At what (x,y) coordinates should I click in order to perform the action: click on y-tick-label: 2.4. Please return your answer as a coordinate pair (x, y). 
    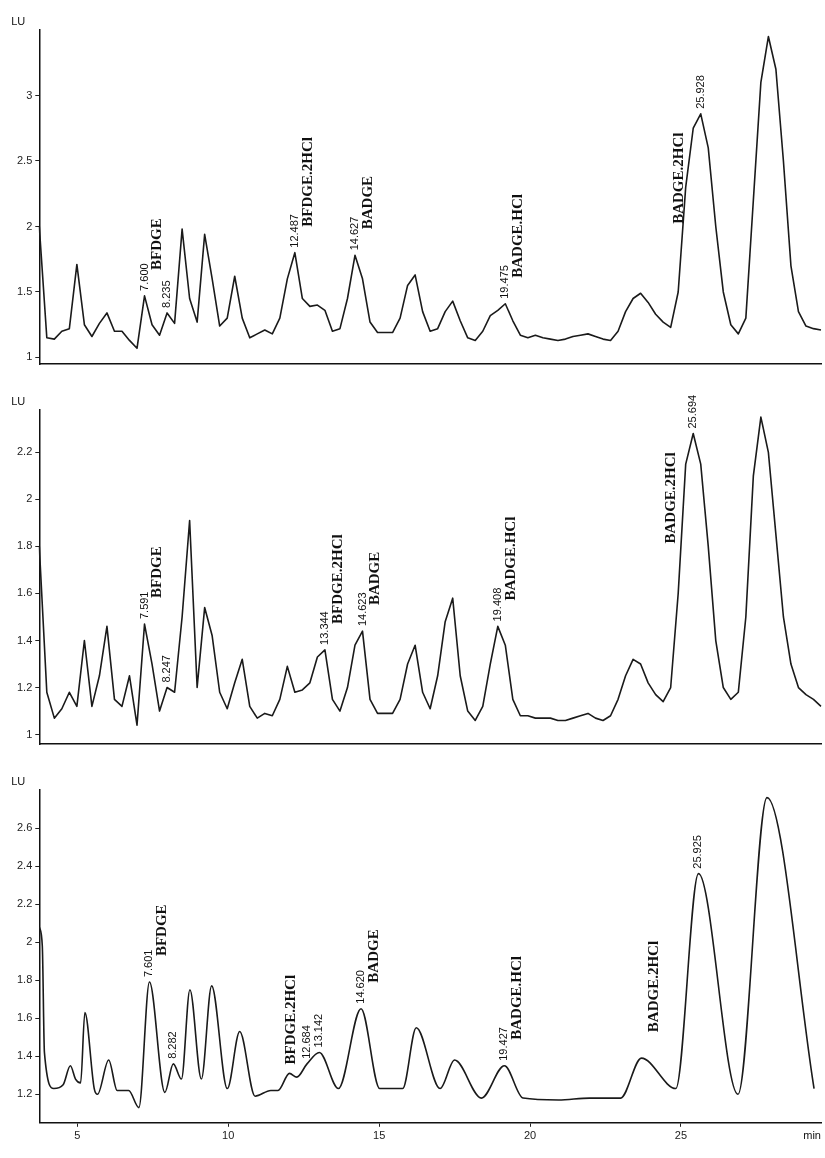
    Looking at the image, I should click on (24, 865).